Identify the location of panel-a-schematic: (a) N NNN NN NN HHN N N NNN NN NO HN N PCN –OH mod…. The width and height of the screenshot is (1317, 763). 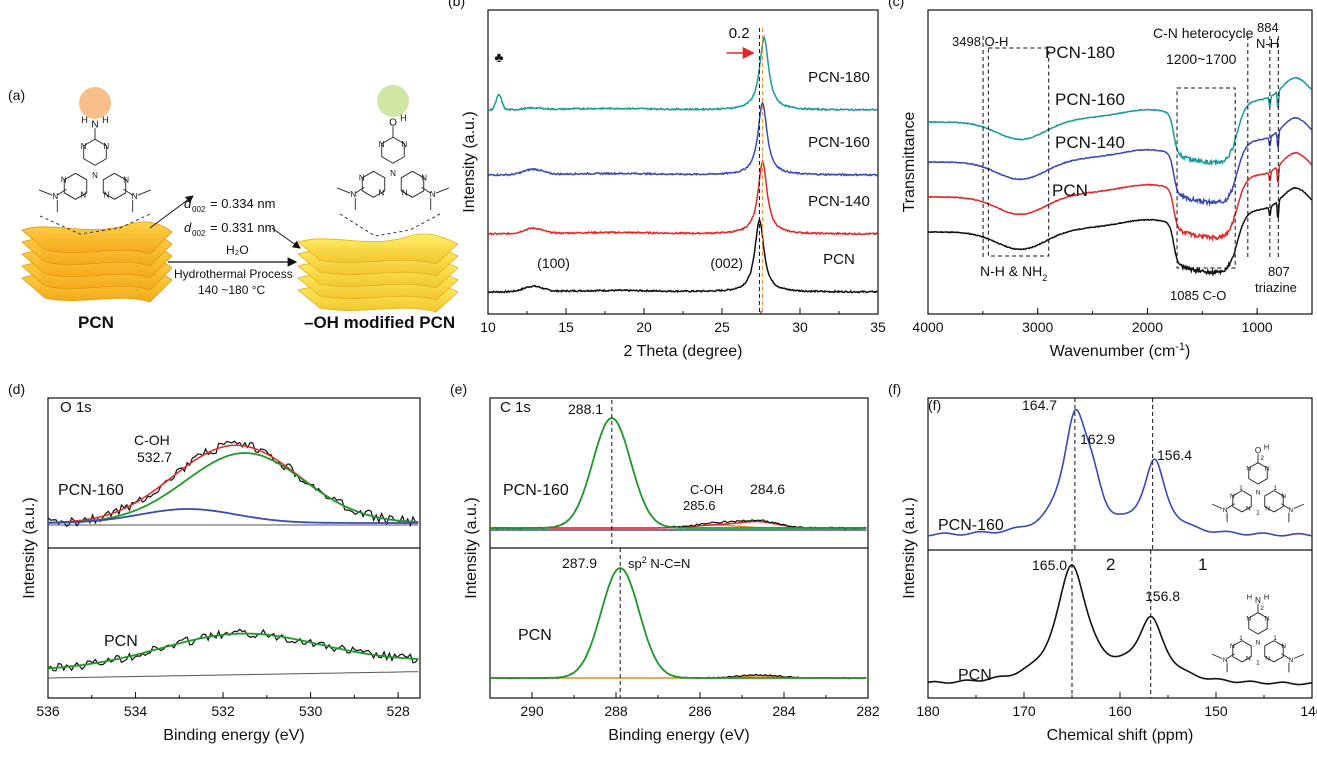
(233, 208).